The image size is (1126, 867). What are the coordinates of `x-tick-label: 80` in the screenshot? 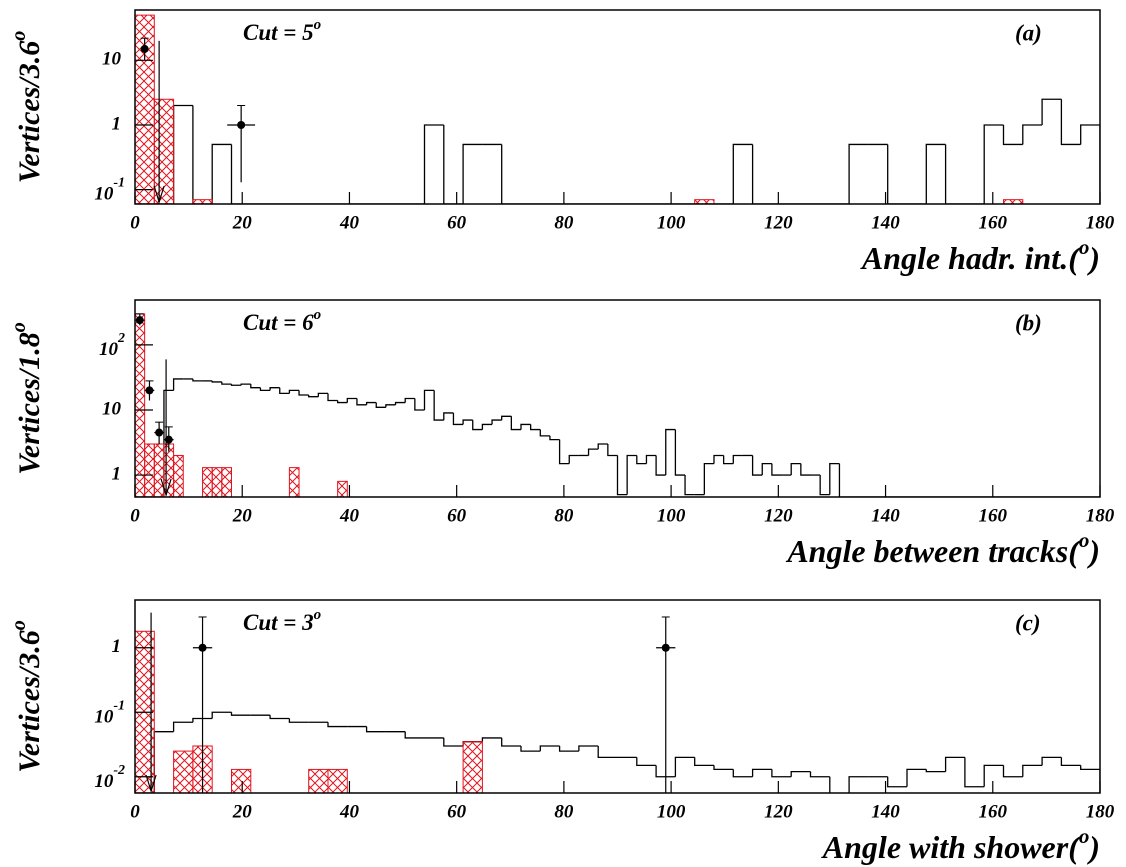 It's located at (564, 515).